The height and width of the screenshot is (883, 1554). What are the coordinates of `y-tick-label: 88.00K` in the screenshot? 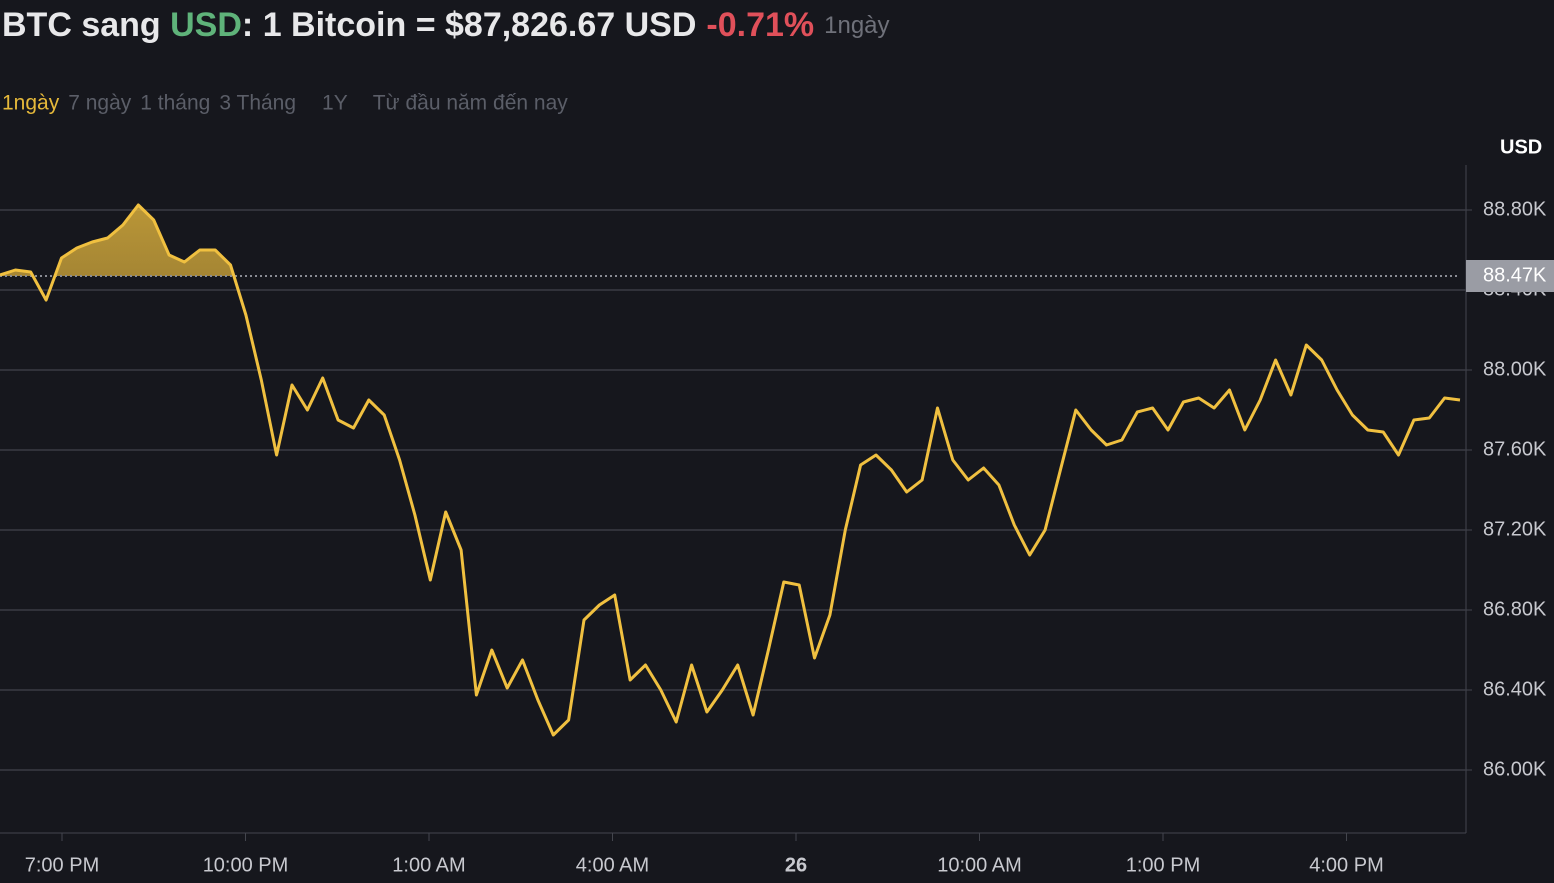 It's located at (1515, 369).